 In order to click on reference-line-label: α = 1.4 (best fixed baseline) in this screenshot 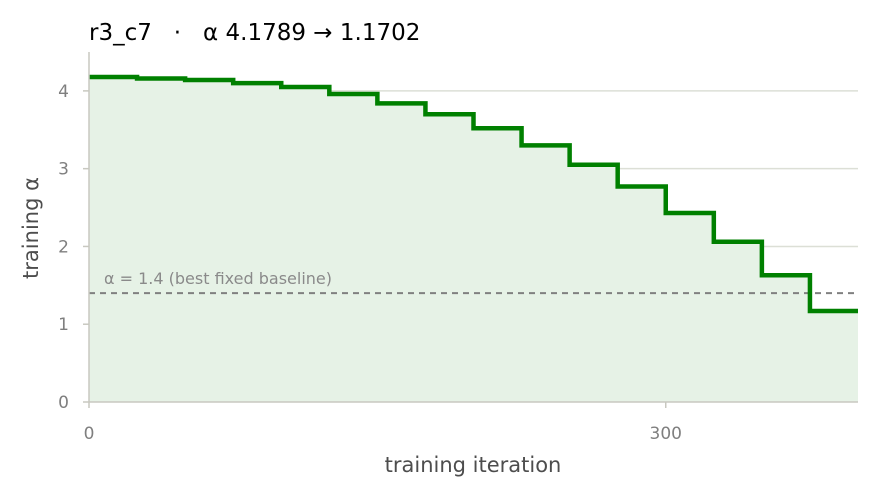, I will do `click(218, 278)`.